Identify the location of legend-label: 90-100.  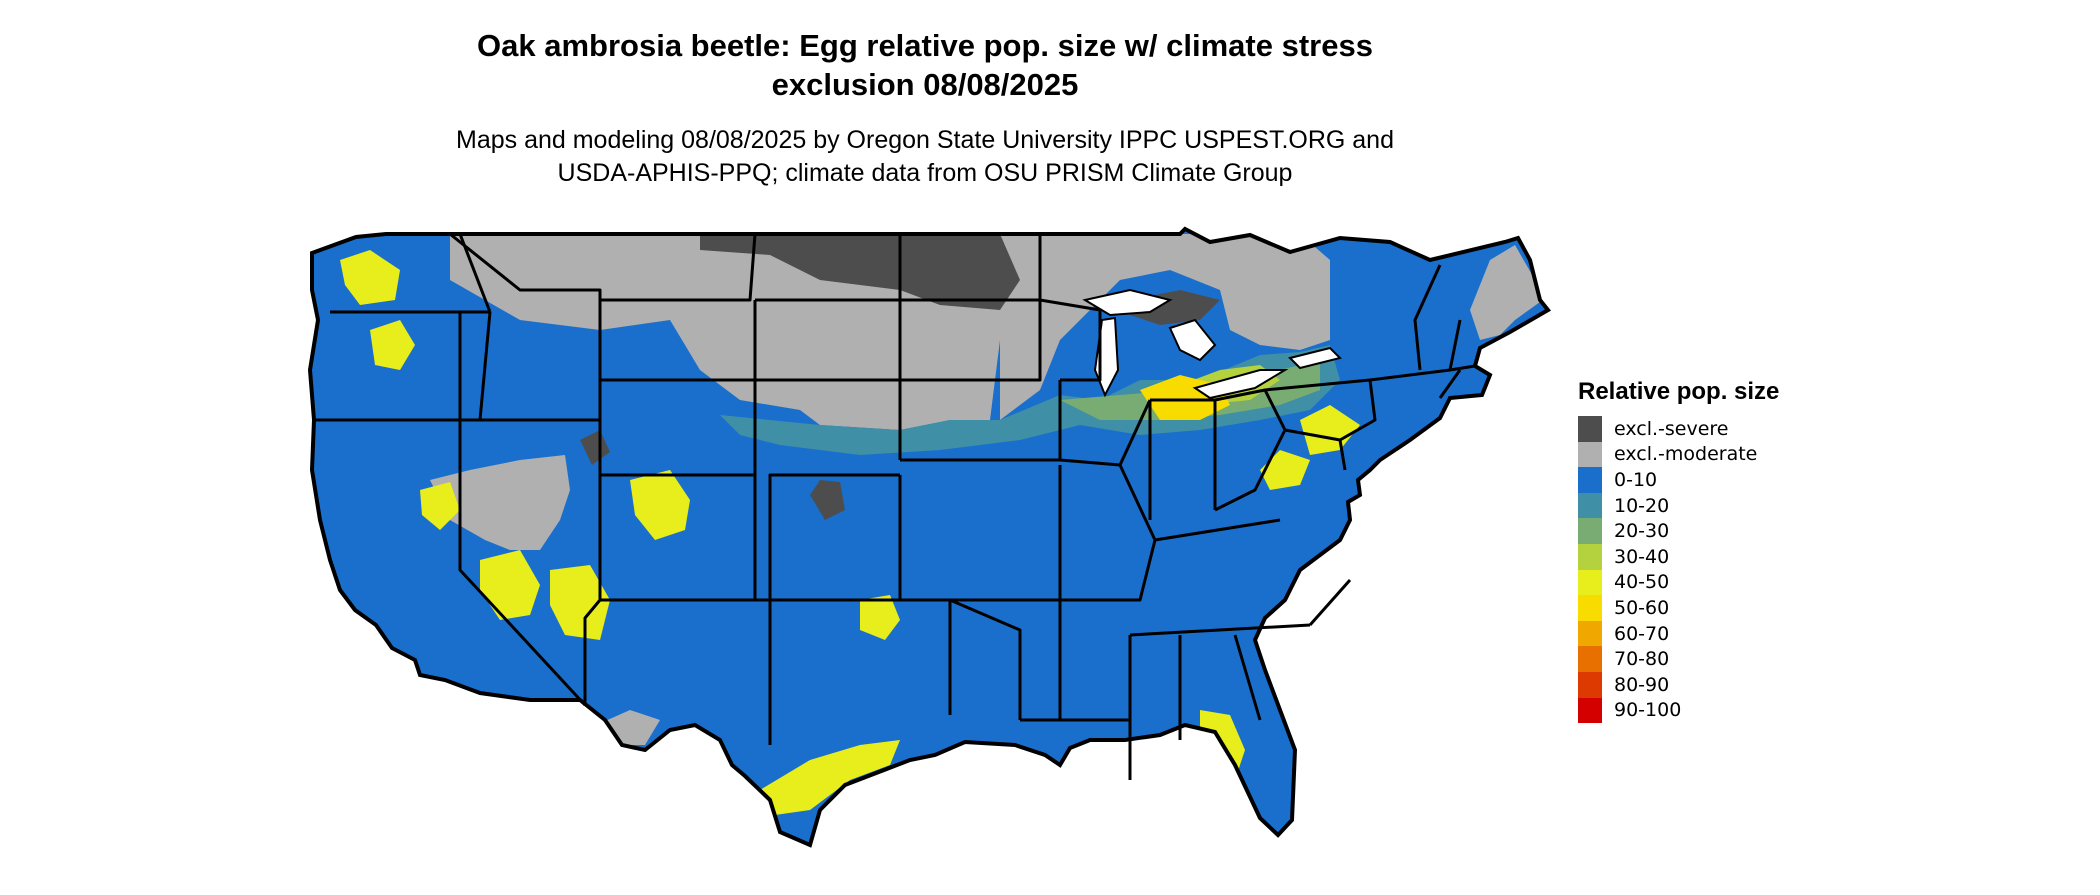
(1648, 710).